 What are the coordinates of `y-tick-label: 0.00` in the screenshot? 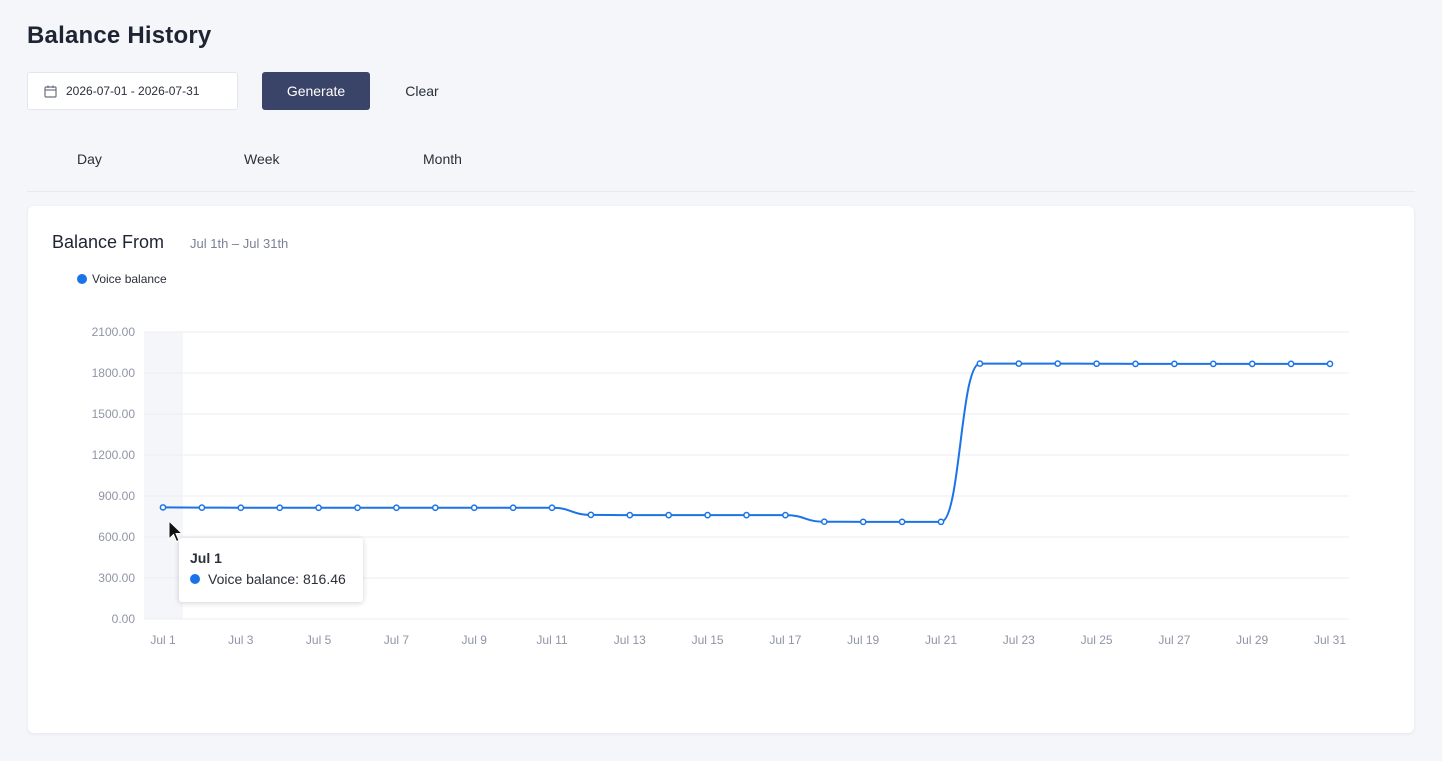 It's located at (124, 619).